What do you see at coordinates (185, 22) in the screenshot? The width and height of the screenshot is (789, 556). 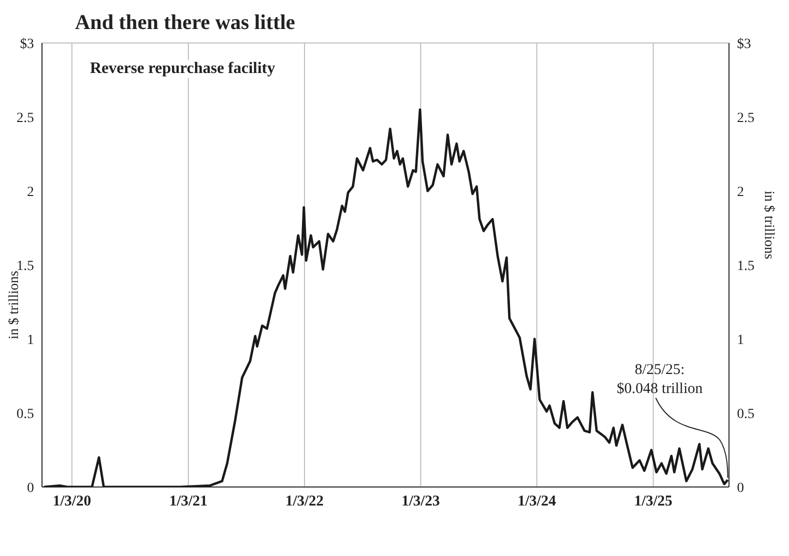 I see `chart-title: And then there was little` at bounding box center [185, 22].